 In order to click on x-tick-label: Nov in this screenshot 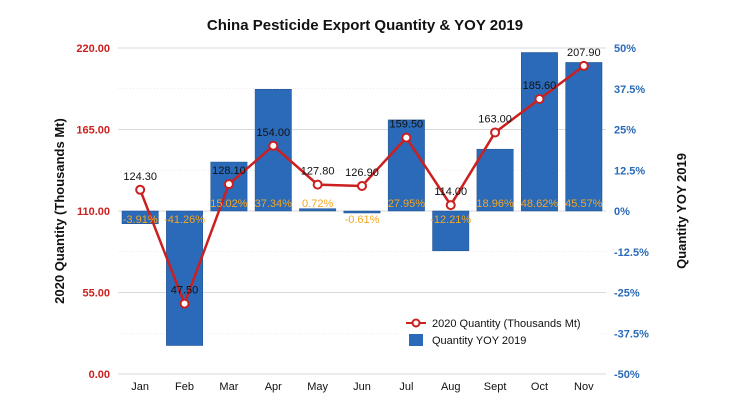, I will do `click(584, 387)`.